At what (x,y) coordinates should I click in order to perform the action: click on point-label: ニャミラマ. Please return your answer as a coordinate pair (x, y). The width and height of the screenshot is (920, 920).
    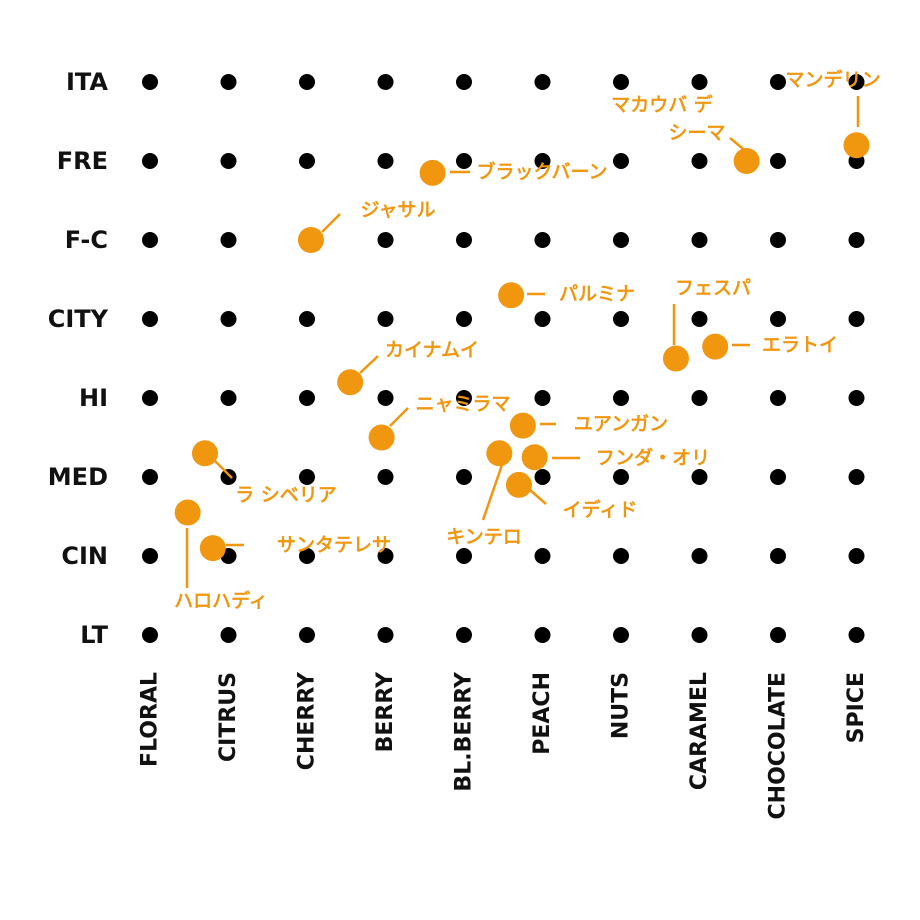
    Looking at the image, I should click on (462, 404).